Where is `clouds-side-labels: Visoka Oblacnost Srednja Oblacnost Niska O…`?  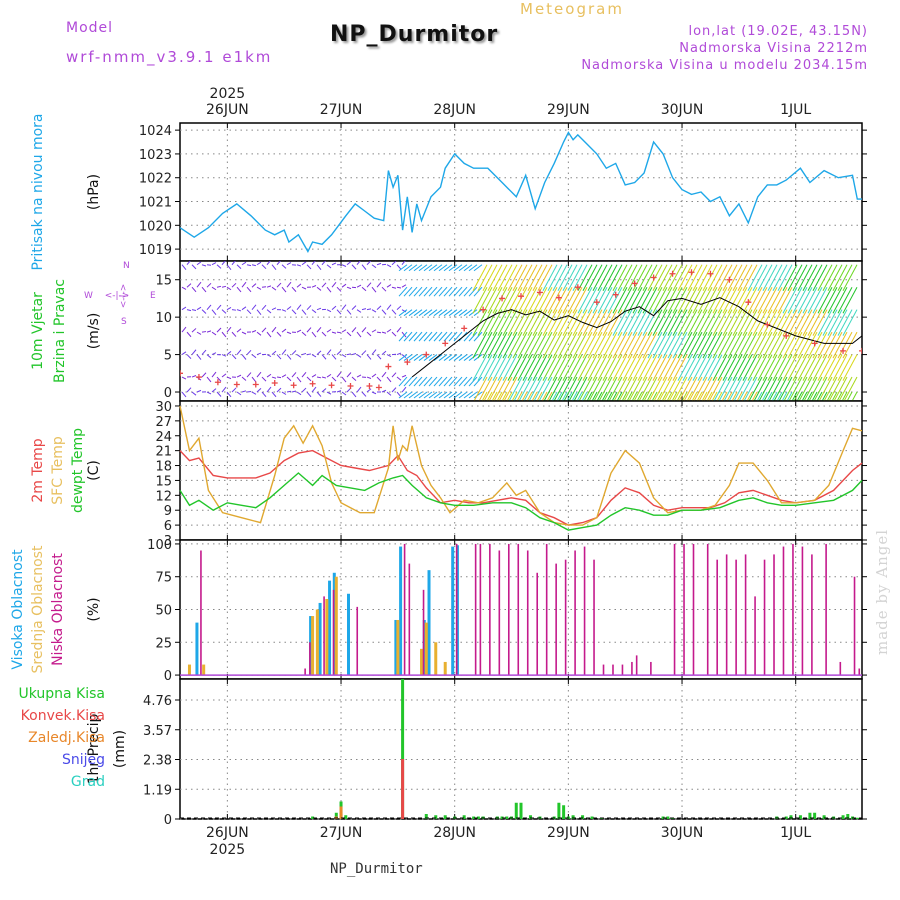
clouds-side-labels: Visoka Oblacnost Srednja Oblacnost Niska O… is located at coordinates (38, 609).